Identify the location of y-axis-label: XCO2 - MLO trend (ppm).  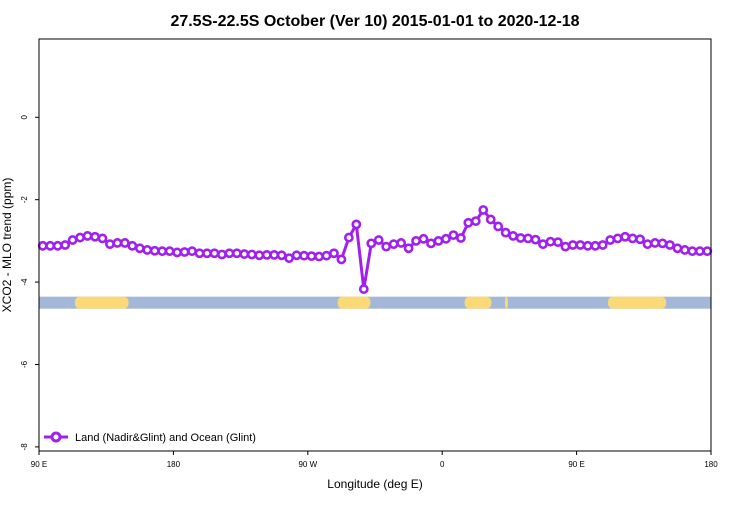
(7, 245).